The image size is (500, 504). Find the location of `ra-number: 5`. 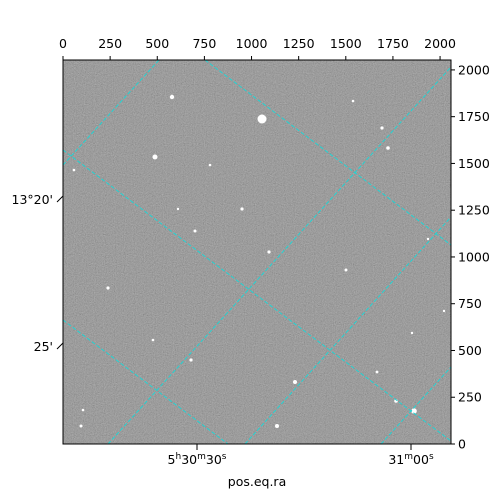

ra-number: 5 is located at coordinates (172, 459).